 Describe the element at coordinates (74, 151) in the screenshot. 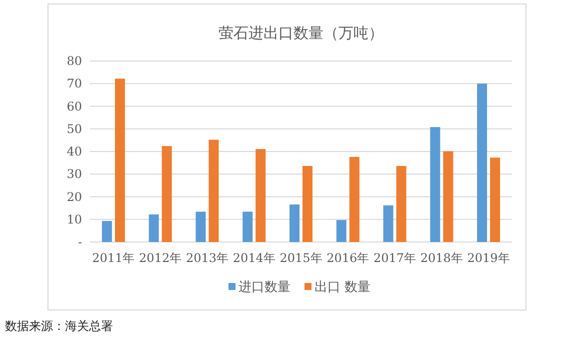

I see `y-tick-label: 40` at that location.